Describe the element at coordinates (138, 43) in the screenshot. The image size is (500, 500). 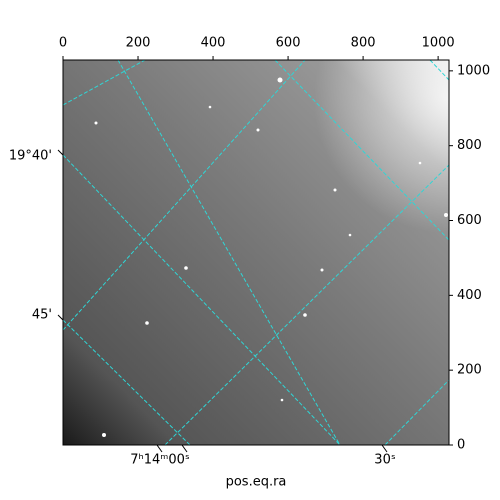
I see `x-tick-label: 200` at that location.